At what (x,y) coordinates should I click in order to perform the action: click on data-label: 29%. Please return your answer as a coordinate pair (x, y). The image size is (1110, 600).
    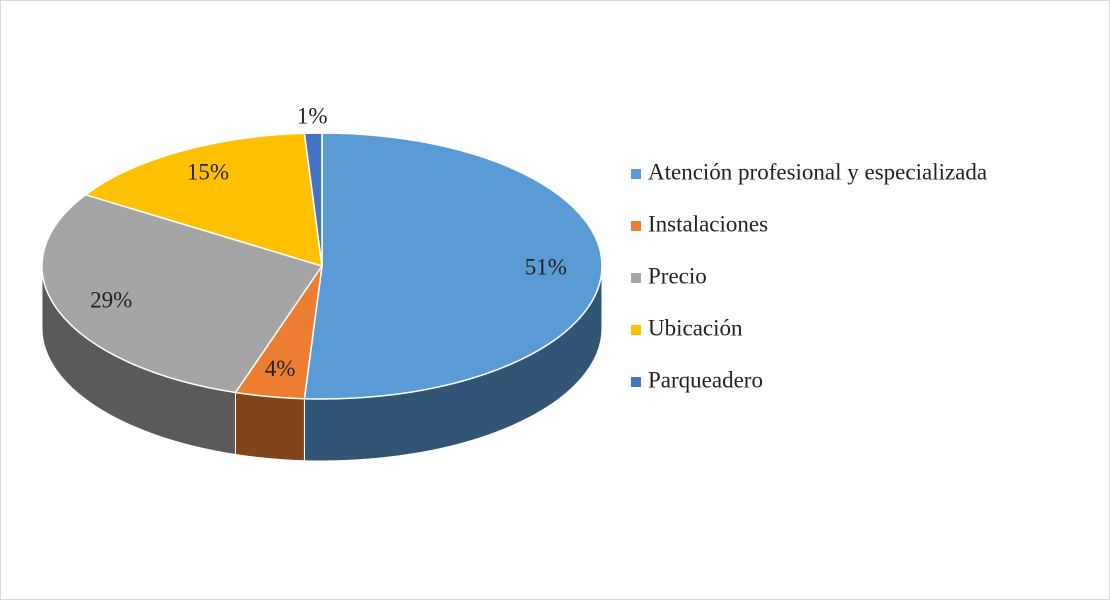
    Looking at the image, I should click on (111, 299).